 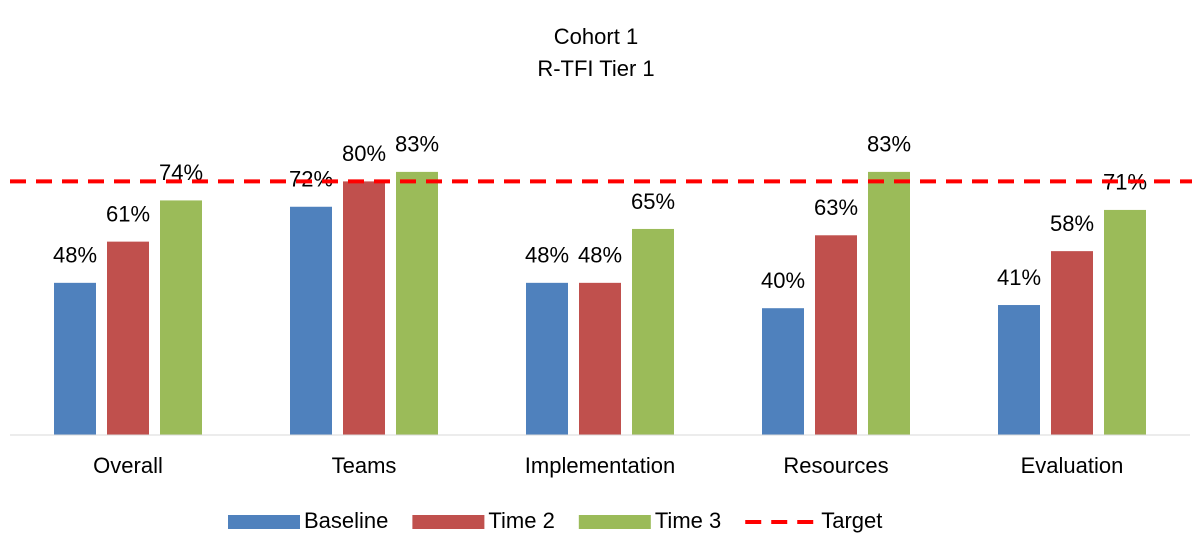 I want to click on x-tick-label: Implementation, so click(x=600, y=465).